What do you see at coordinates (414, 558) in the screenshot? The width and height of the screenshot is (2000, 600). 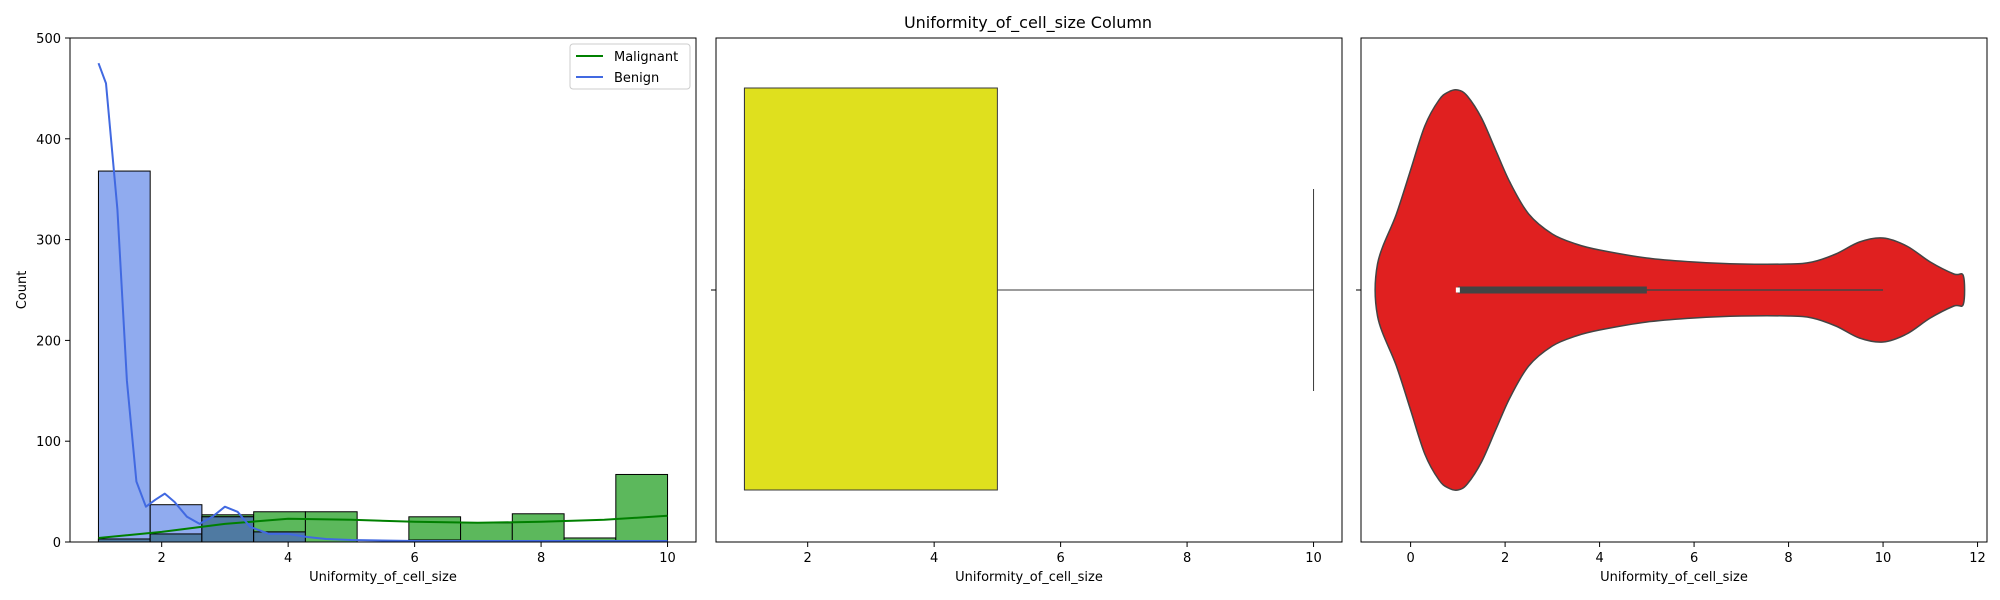 I see `histogram-x-tick-label: 6` at bounding box center [414, 558].